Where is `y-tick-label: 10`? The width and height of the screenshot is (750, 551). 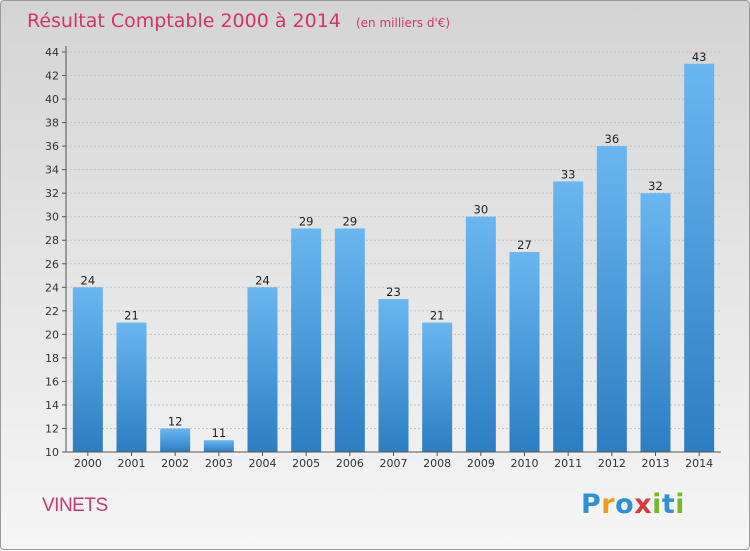
y-tick-label: 10 is located at coordinates (52, 452).